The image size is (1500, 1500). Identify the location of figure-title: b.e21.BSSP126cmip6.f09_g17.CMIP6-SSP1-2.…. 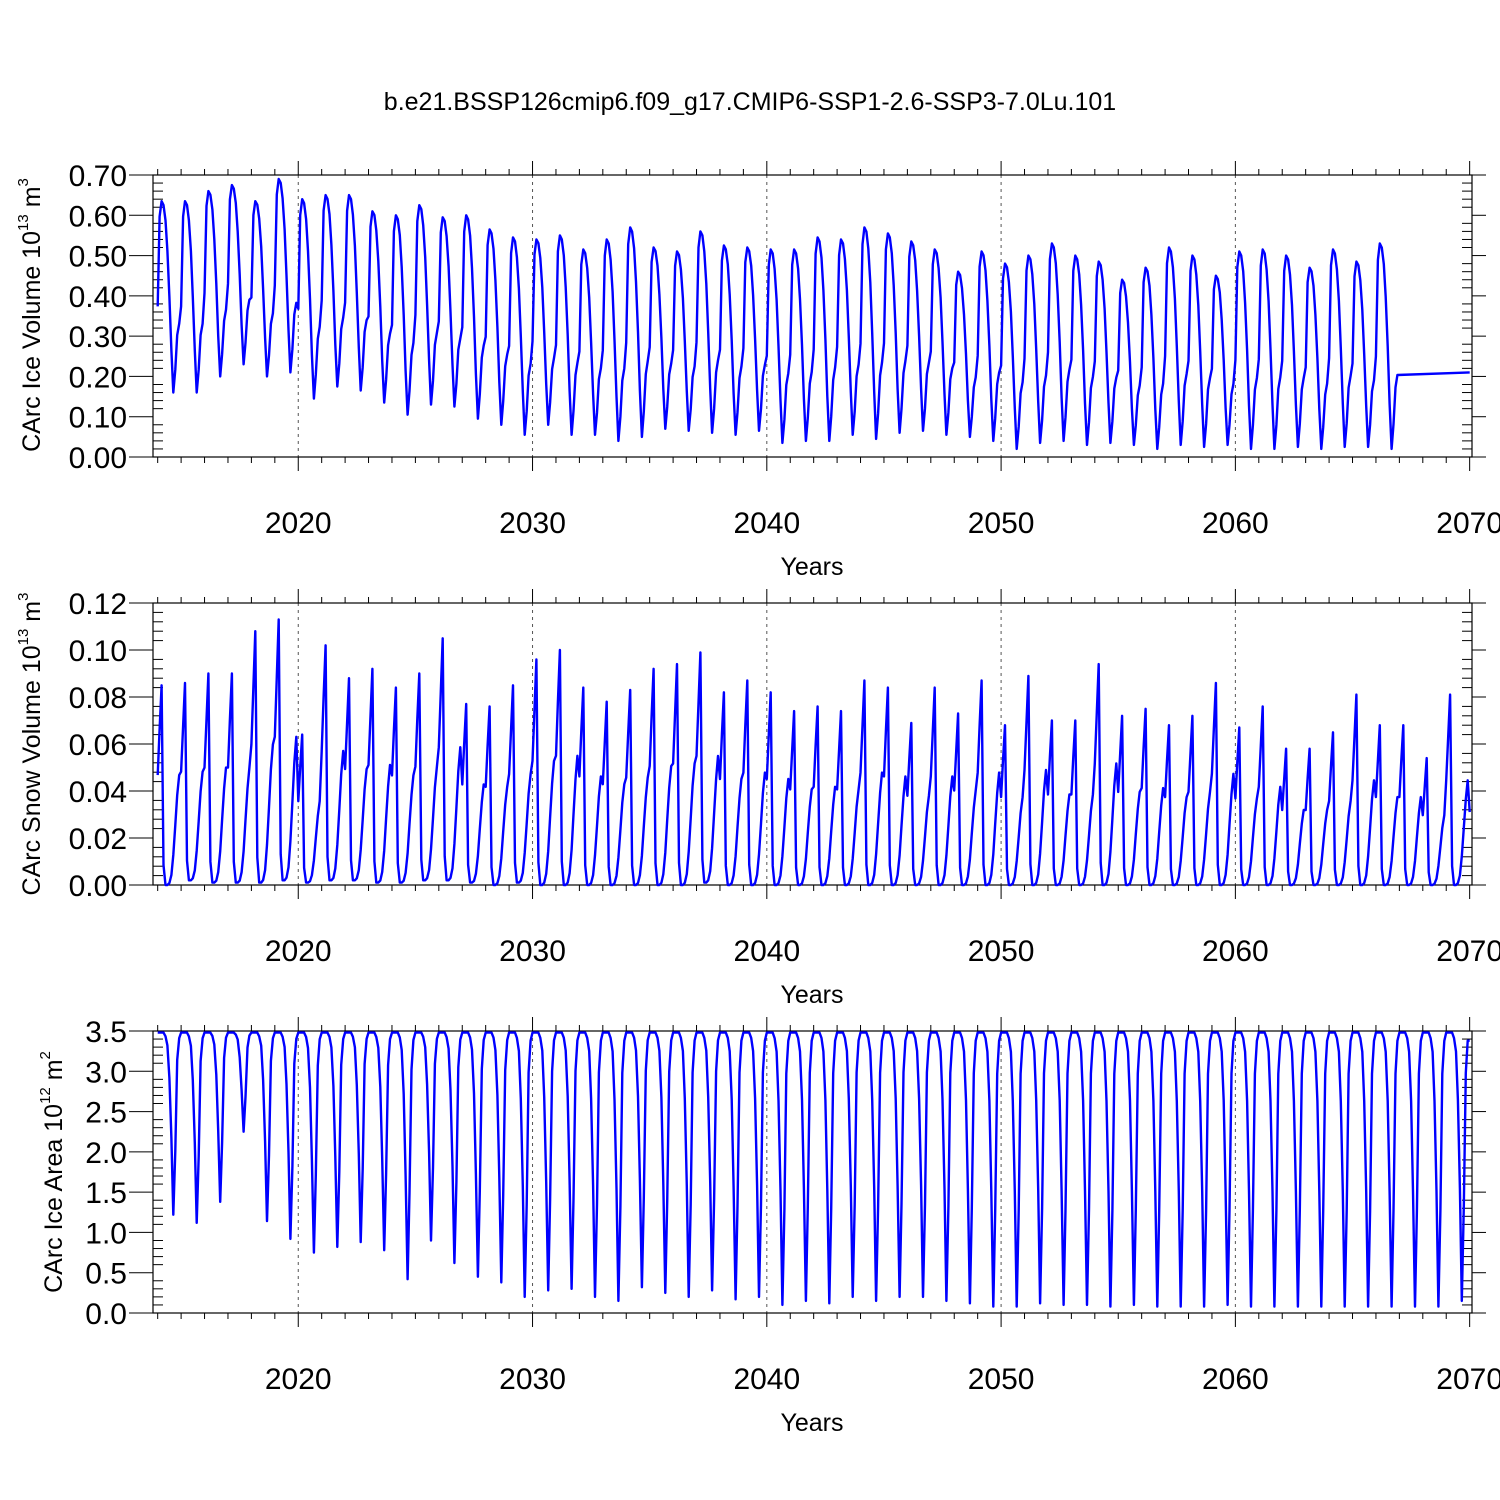
(750, 102).